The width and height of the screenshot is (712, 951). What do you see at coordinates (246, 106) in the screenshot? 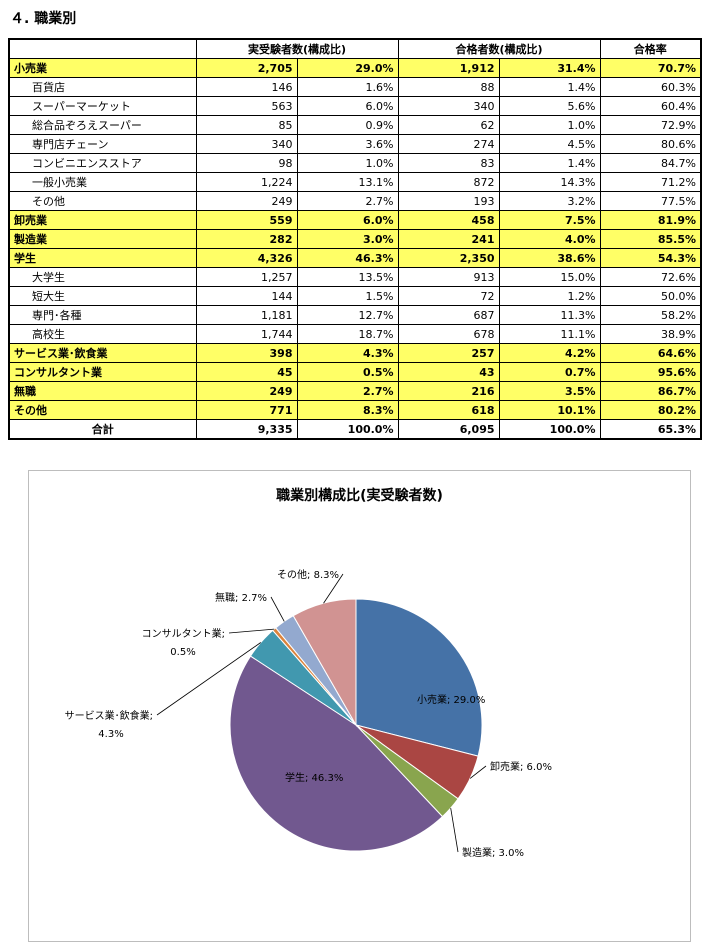
I see `cell-examinees: 563` at bounding box center [246, 106].